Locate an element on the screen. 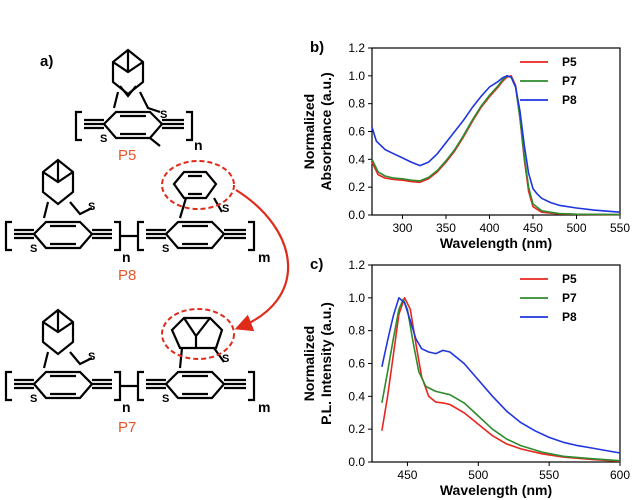 The image size is (633, 500). y-axis-title: P.L. Intensity (a.u.) is located at coordinates (326, 363).